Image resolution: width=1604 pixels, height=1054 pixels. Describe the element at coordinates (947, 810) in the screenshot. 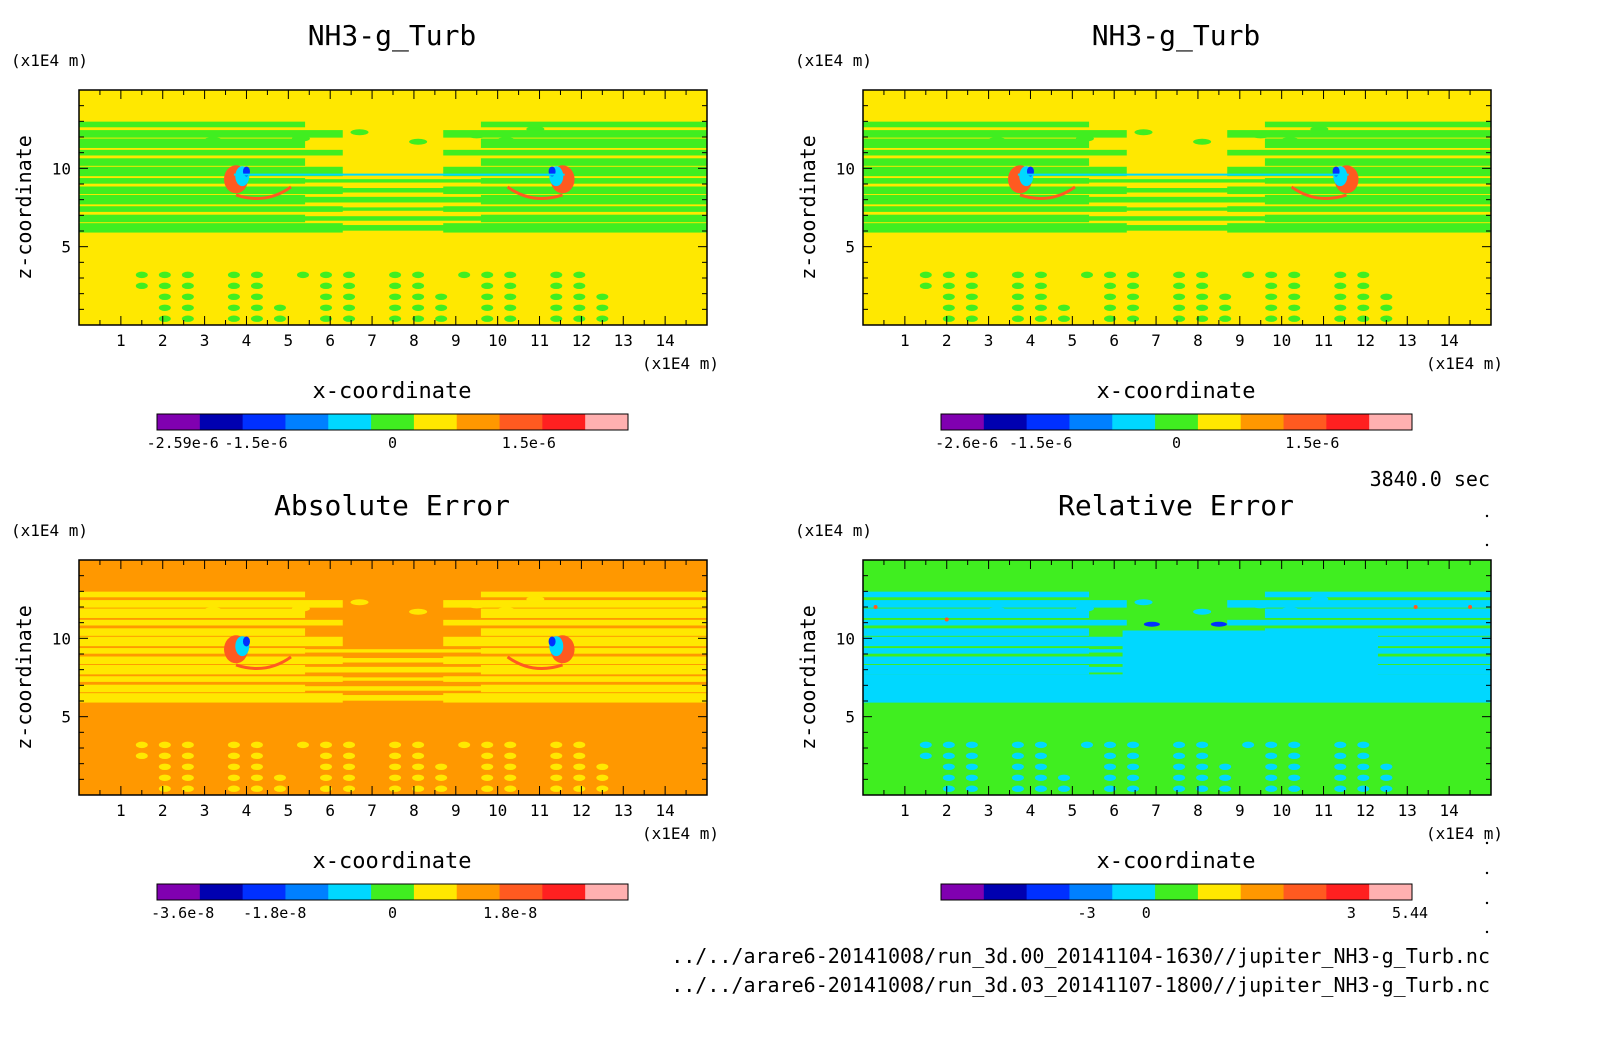

I see `x-tick-label: 2` at that location.